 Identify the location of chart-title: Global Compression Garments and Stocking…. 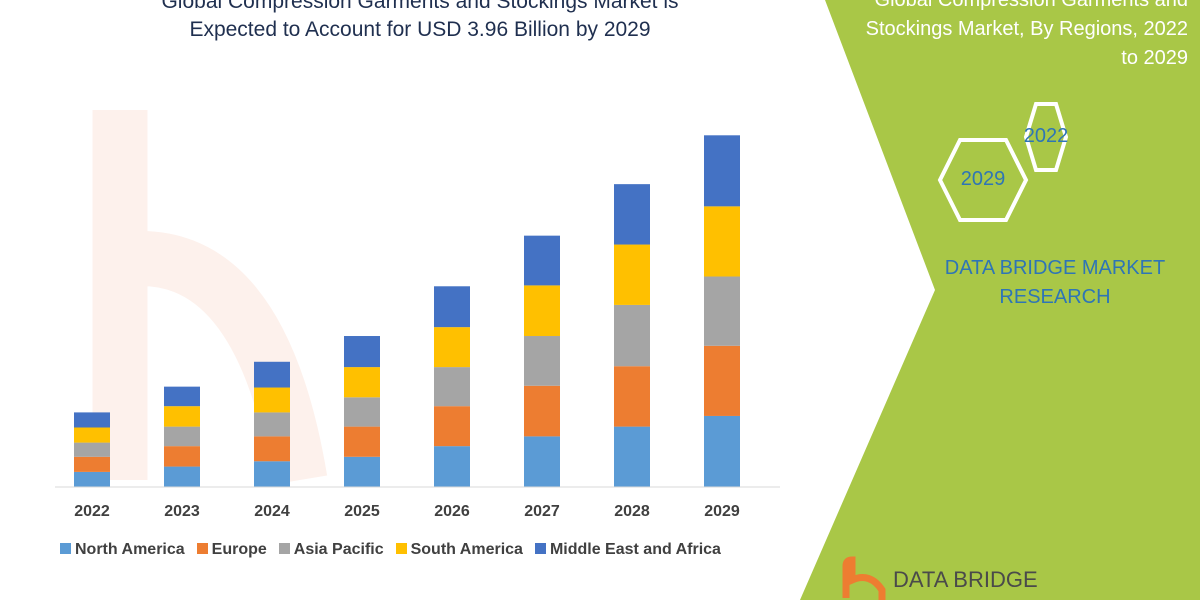
(420, 22).